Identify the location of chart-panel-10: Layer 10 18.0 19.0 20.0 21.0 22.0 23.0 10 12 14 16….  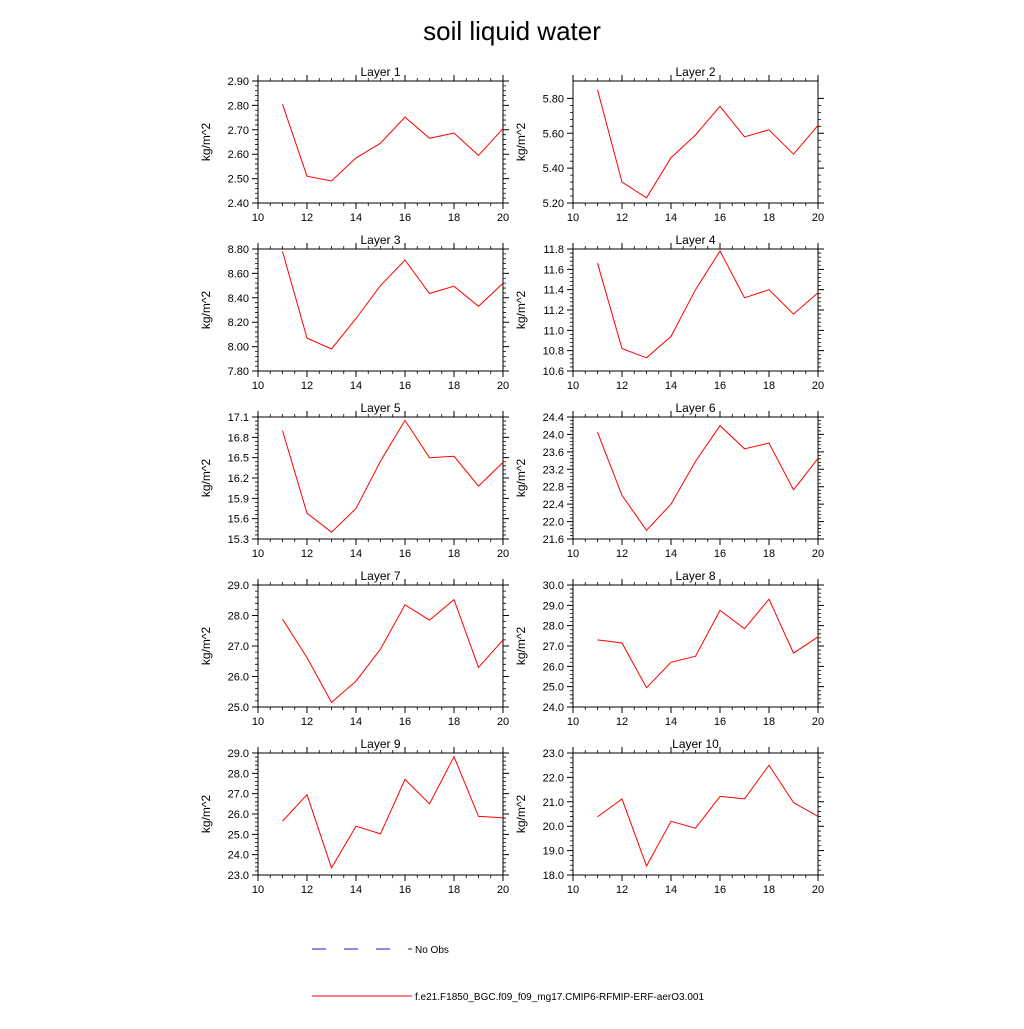
(669, 816).